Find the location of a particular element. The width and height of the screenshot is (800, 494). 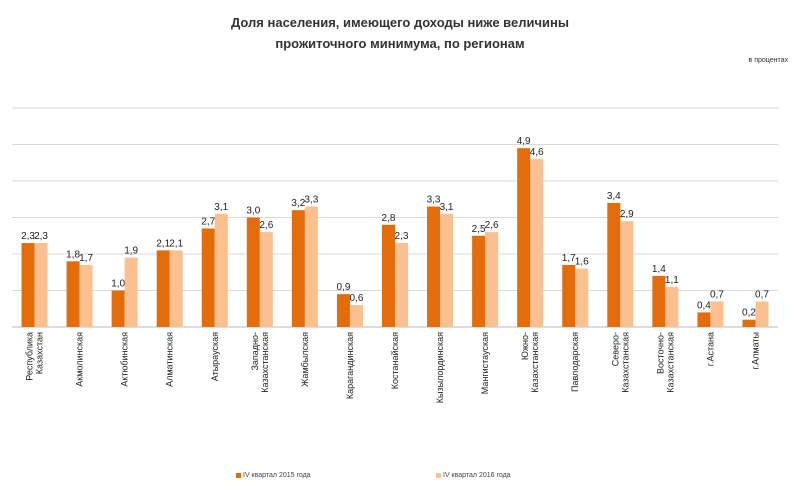

data-label: 1,6 is located at coordinates (582, 262).